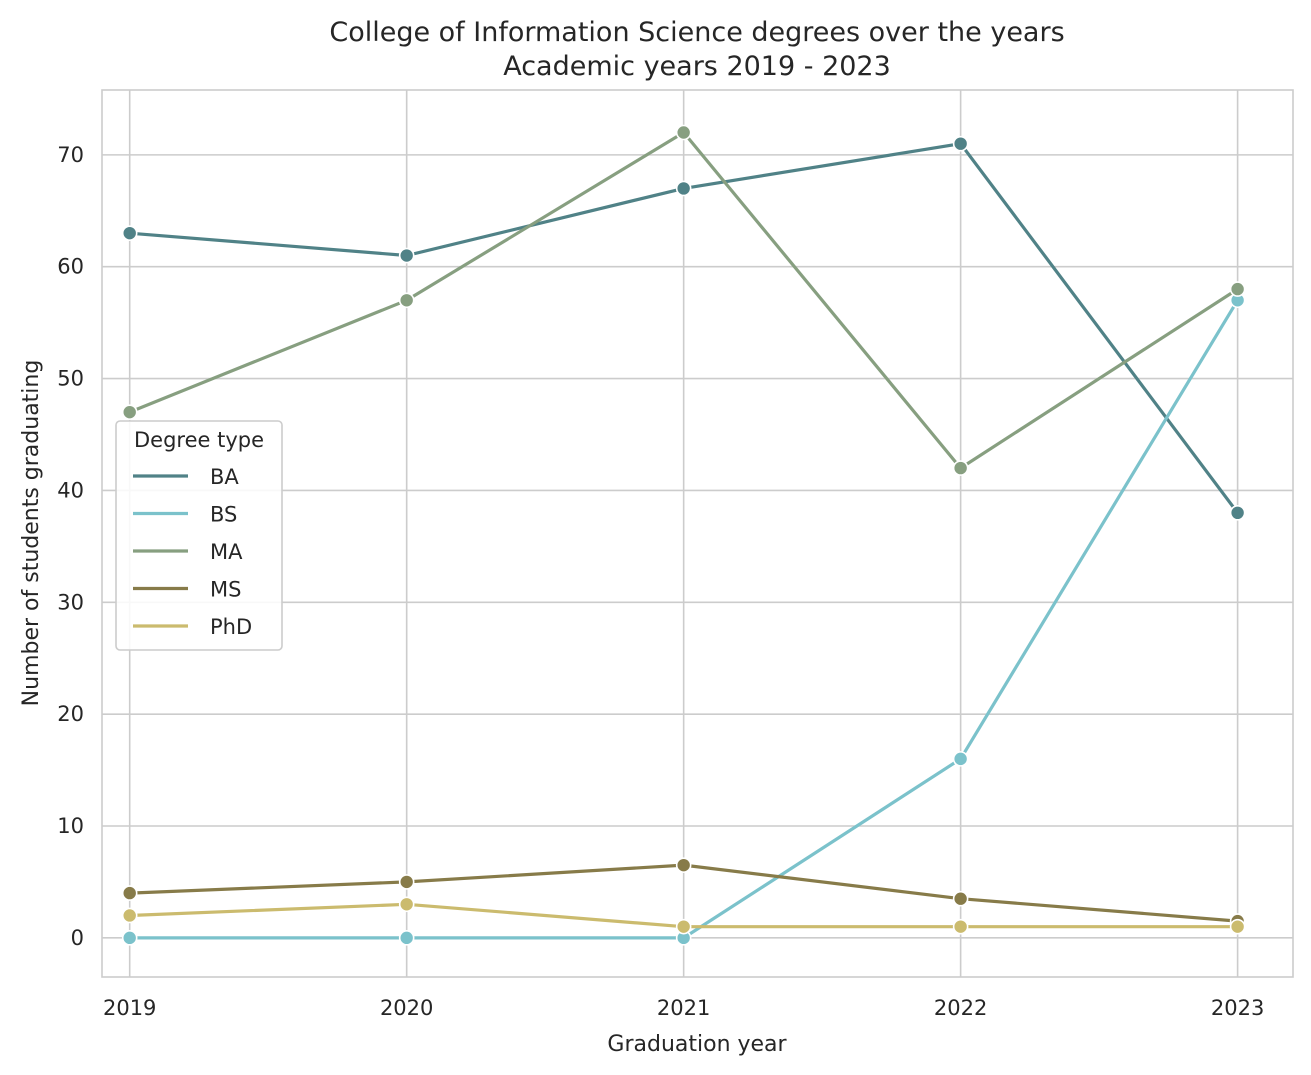  I want to click on legend-label: PhD, so click(231, 627).